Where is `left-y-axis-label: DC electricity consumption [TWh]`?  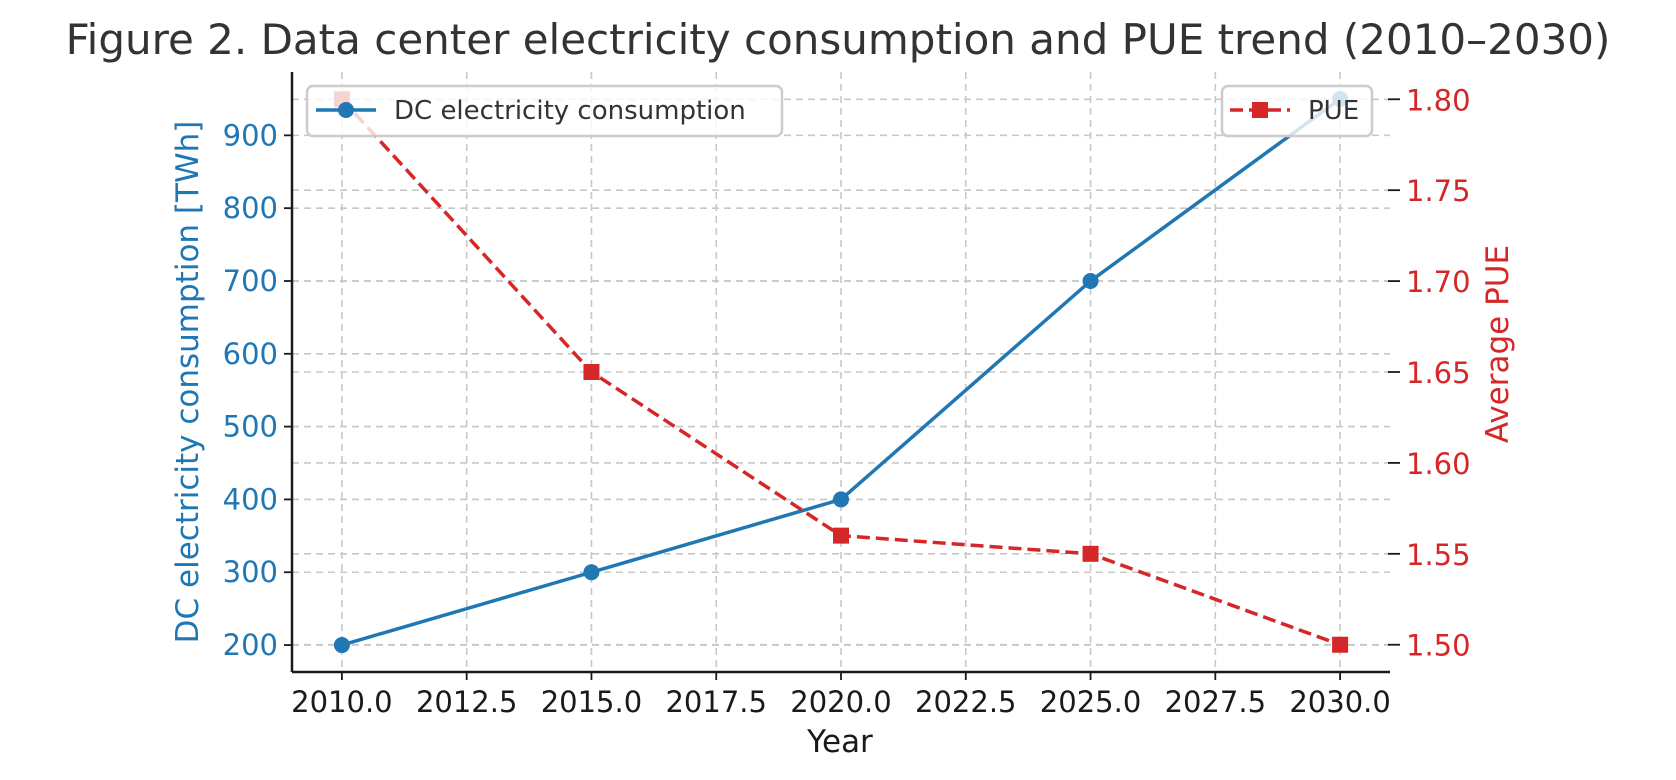 left-y-axis-label: DC electricity consumption [TWh] is located at coordinates (188, 382).